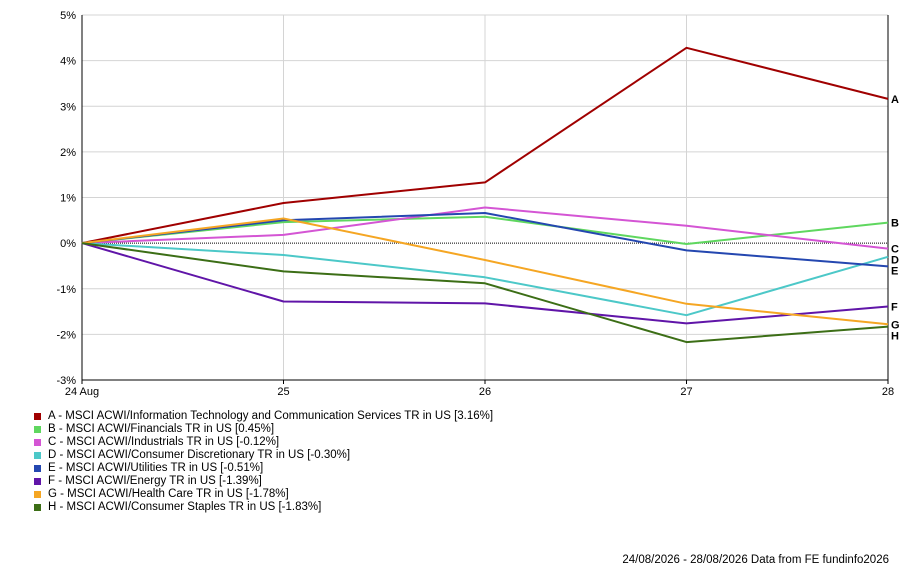 This screenshot has height=569, width=900. I want to click on y-tick-label: -3%, so click(66, 381).